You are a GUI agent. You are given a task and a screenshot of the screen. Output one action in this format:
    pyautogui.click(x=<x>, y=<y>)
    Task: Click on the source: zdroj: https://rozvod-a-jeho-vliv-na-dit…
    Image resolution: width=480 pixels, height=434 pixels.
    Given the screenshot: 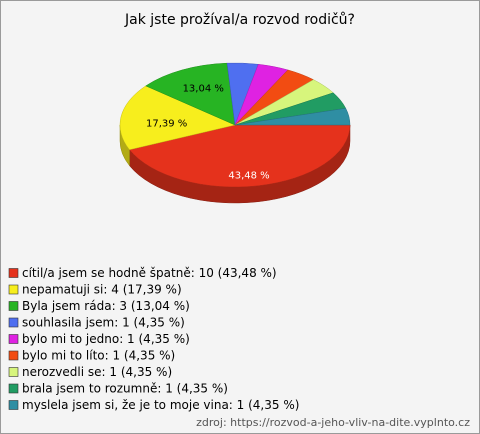 What is the action you would take?
    pyautogui.click(x=333, y=422)
    